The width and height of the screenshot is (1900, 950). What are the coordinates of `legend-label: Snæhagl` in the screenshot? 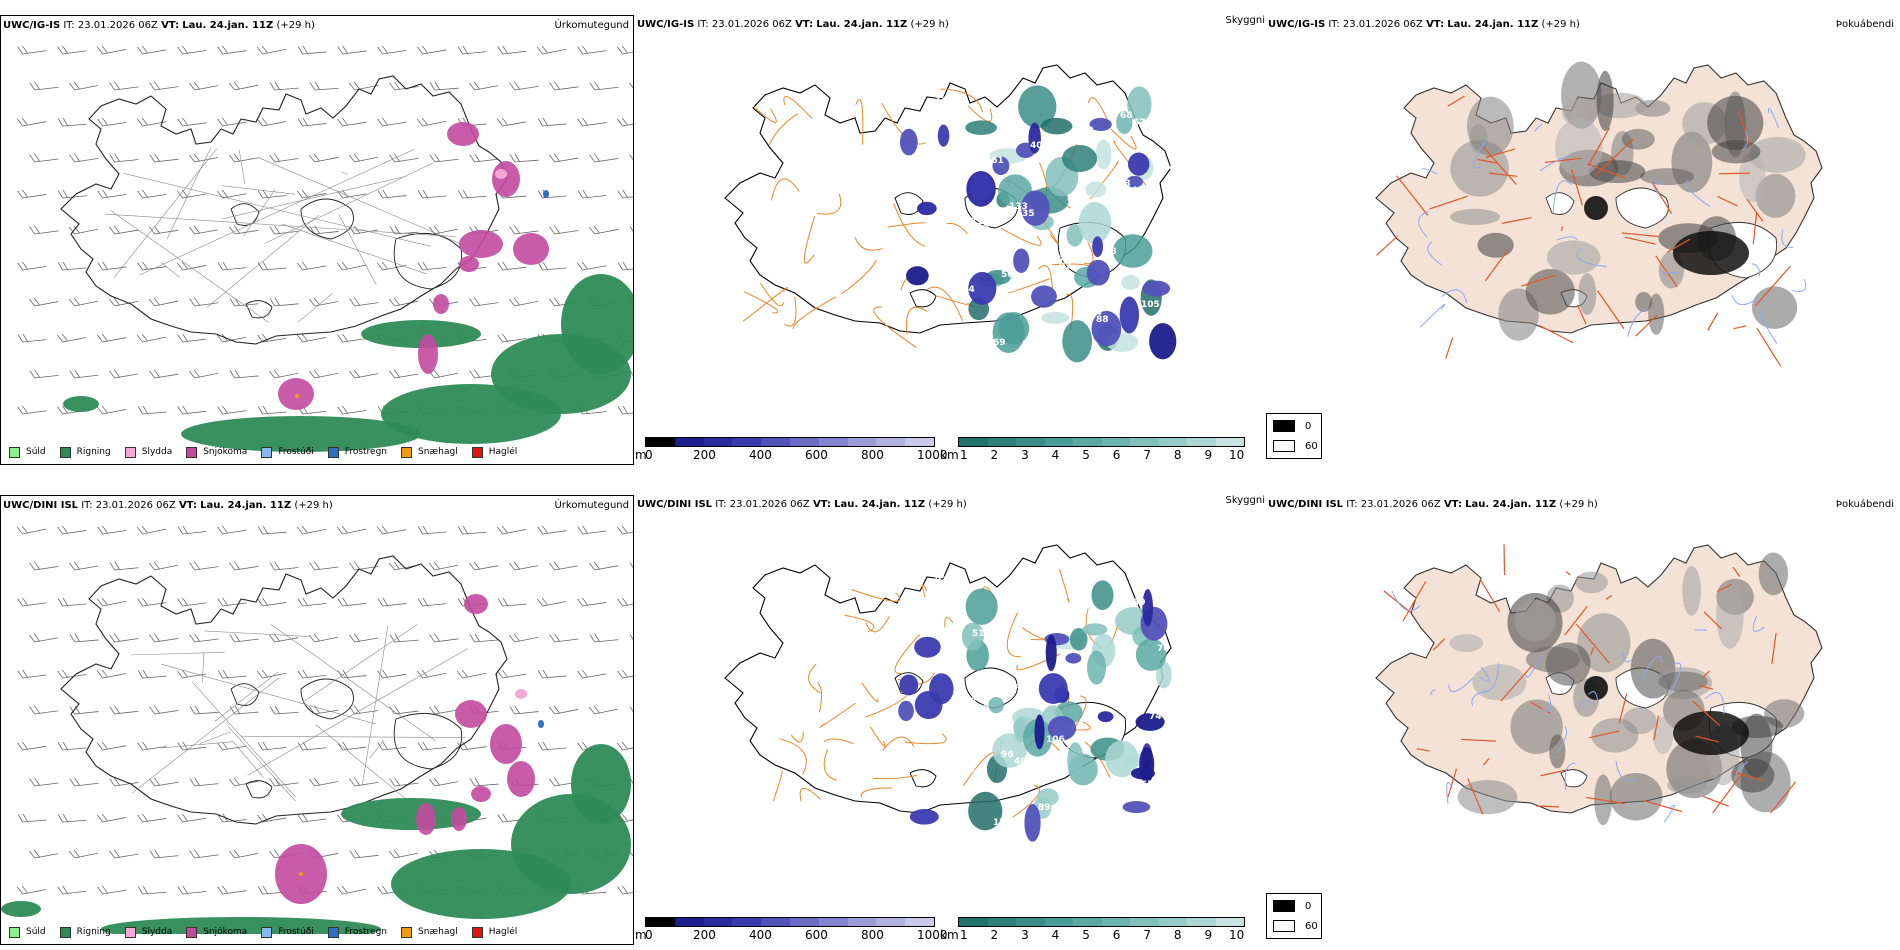 It's located at (438, 452).